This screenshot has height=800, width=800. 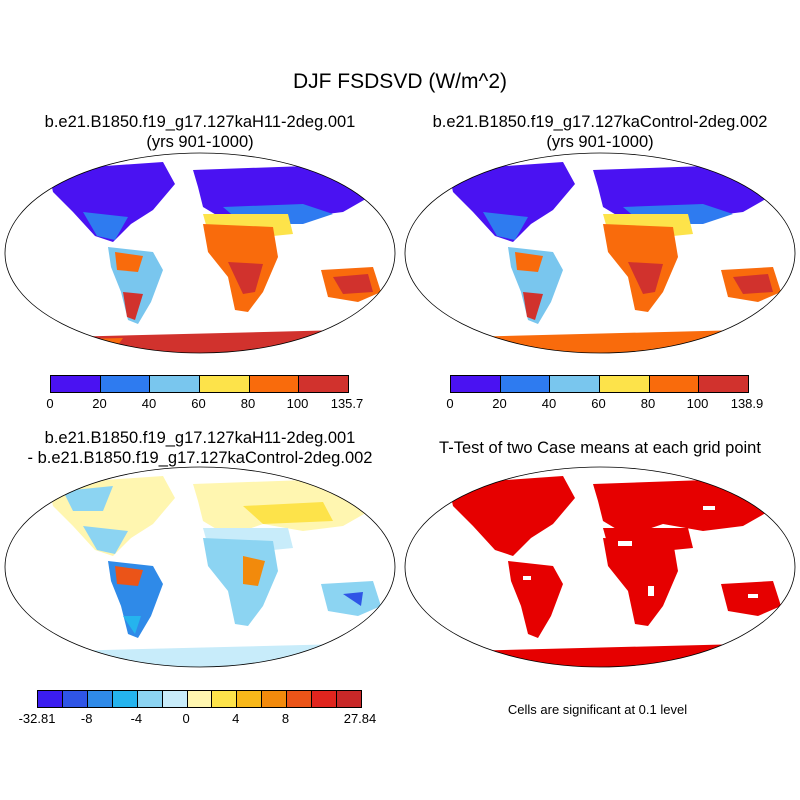 I want to click on control-colorbar-tick-label: 100, so click(x=697, y=403).